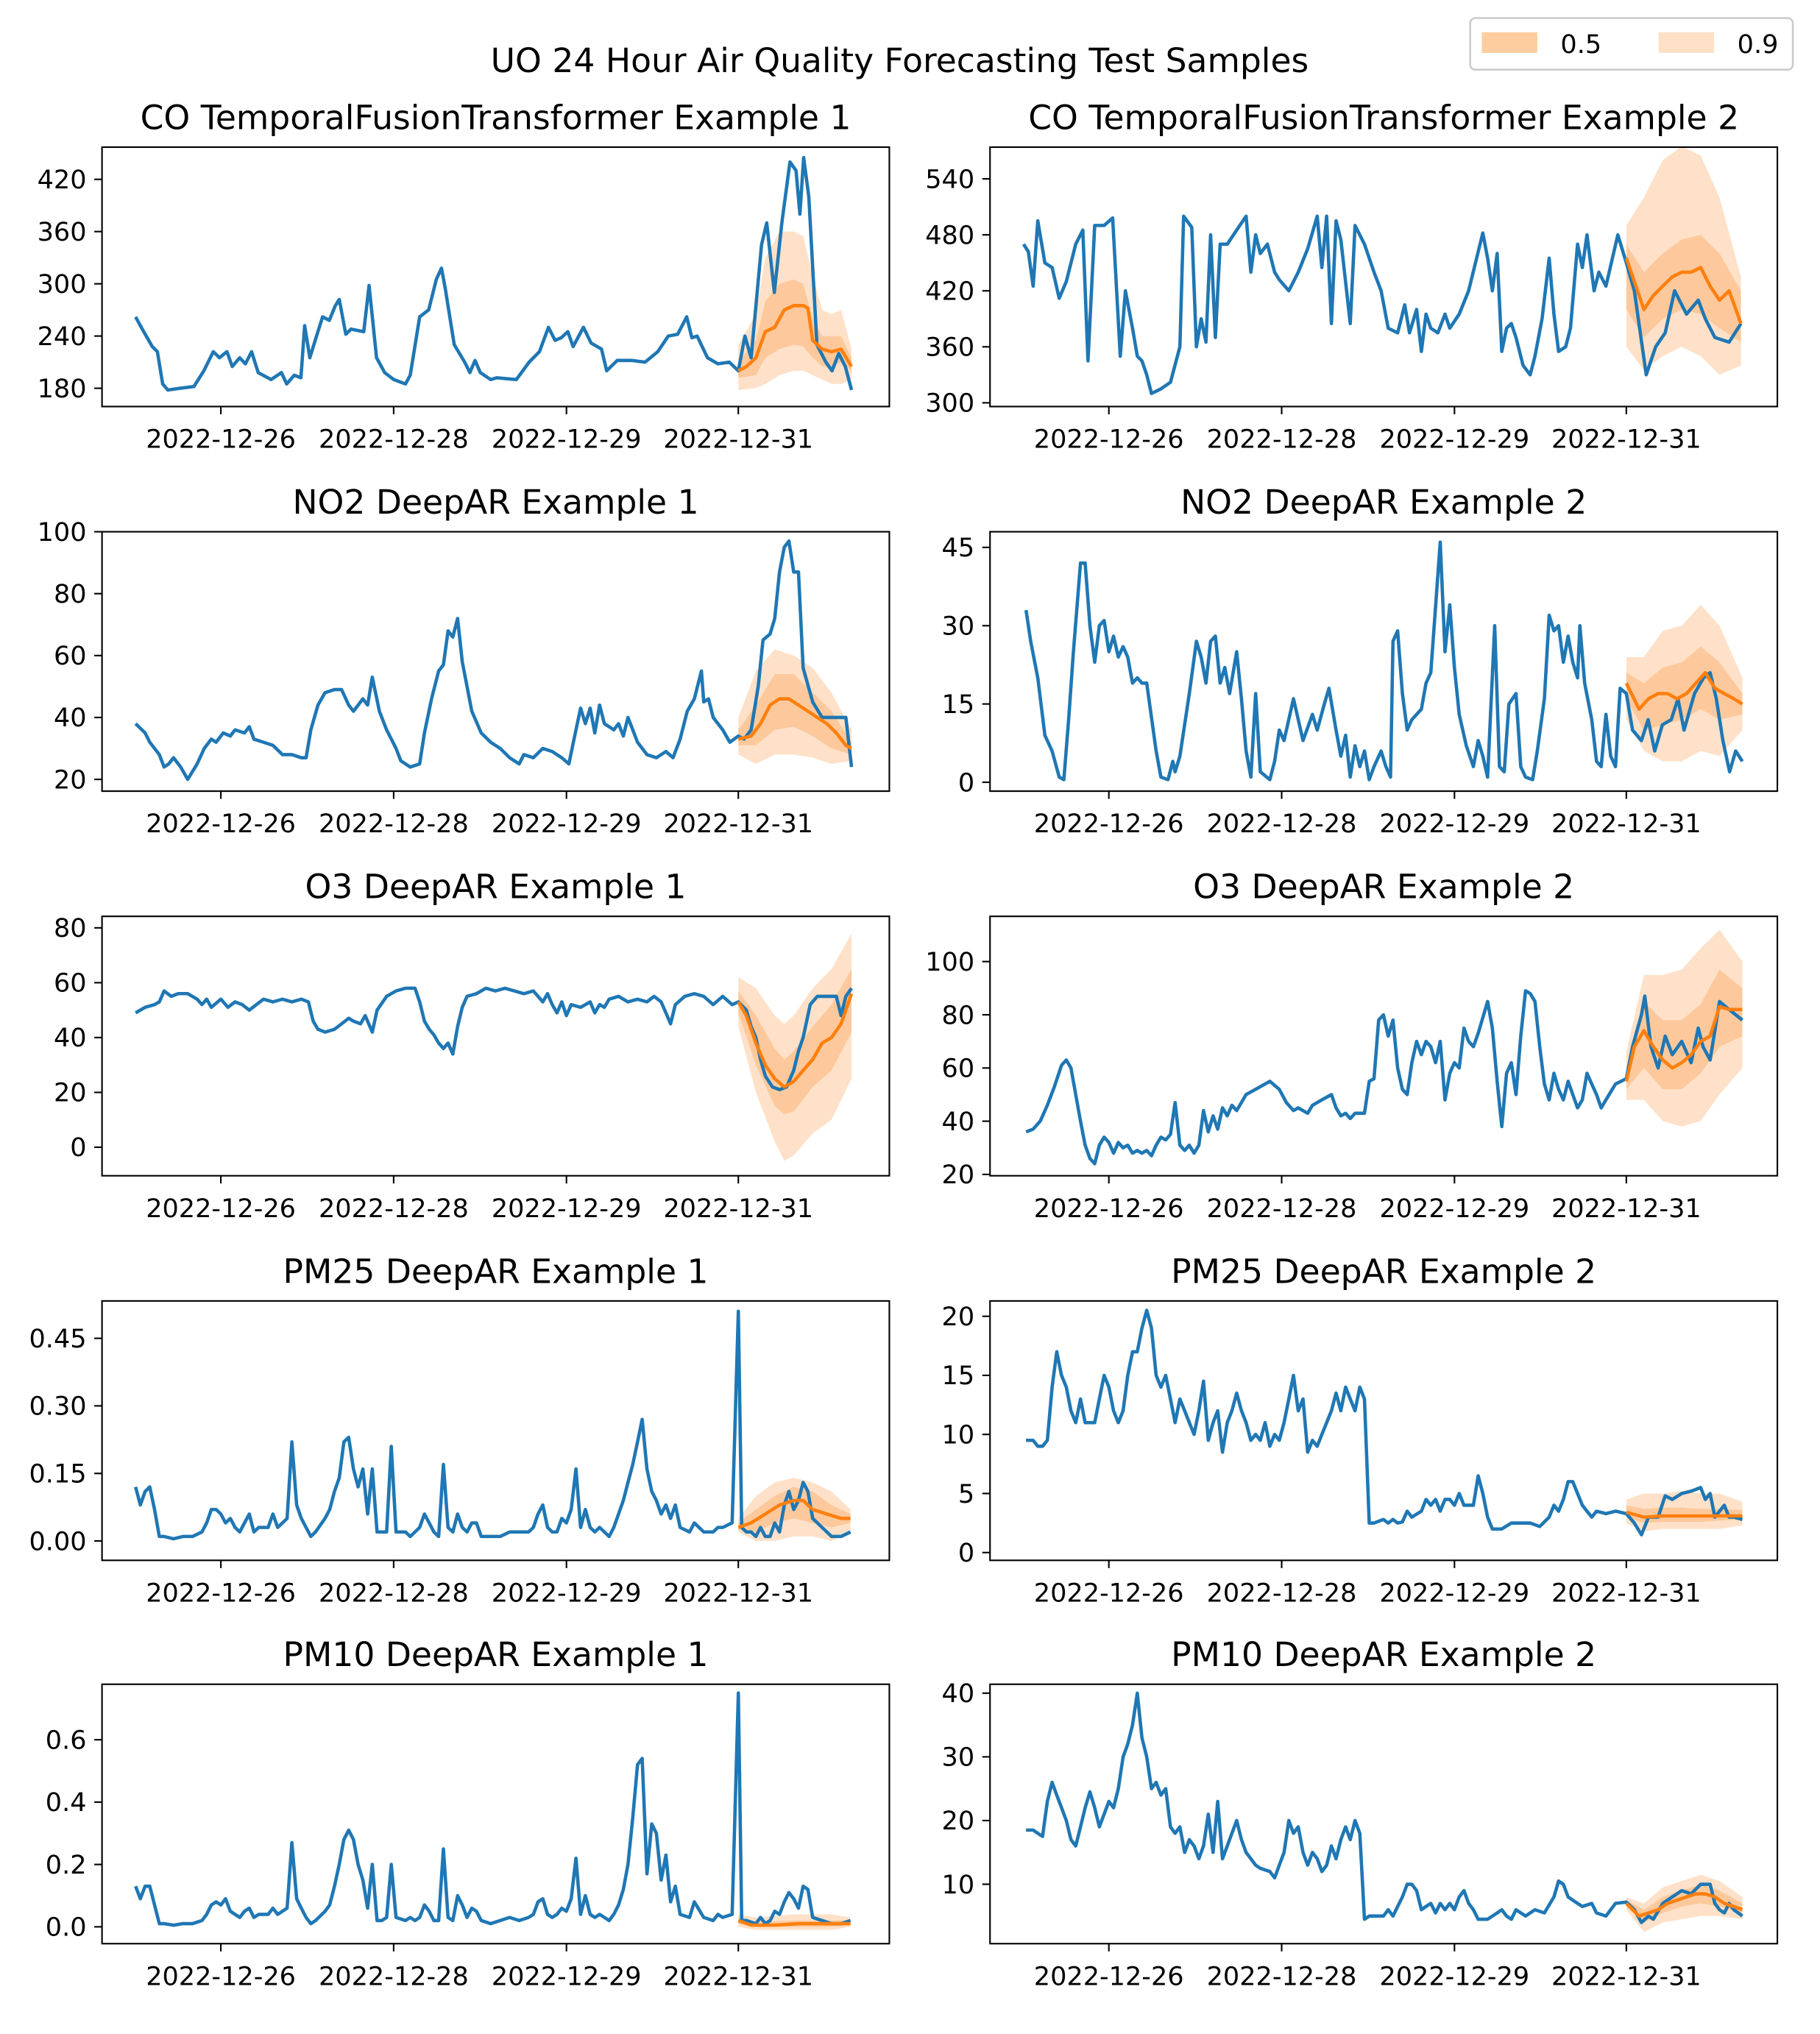  I want to click on legend-label-0.9: 0.9, so click(1758, 44).